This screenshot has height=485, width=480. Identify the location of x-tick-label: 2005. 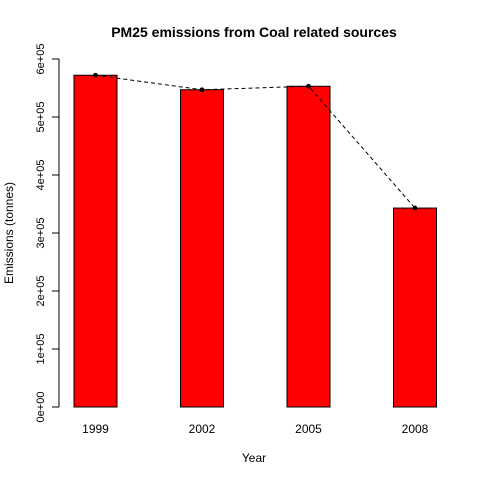
(308, 429).